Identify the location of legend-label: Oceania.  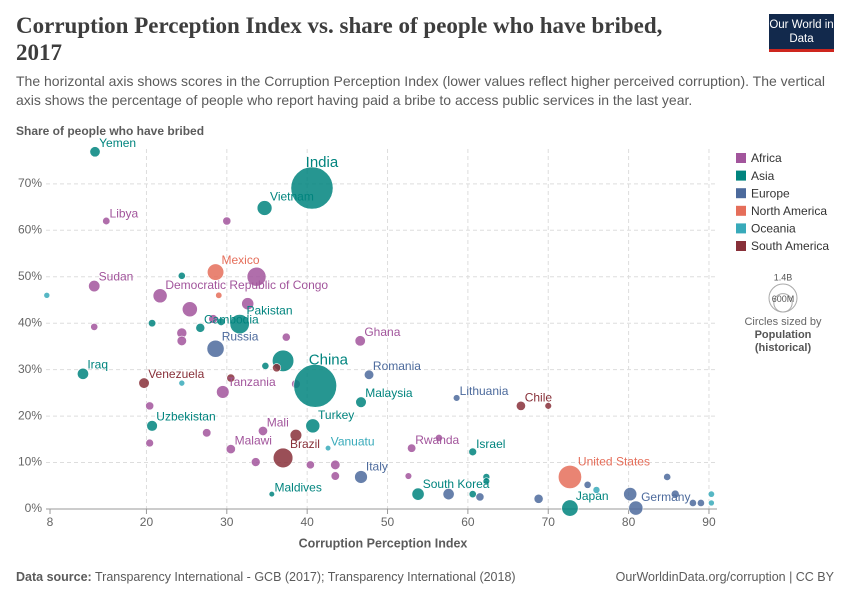
(773, 229).